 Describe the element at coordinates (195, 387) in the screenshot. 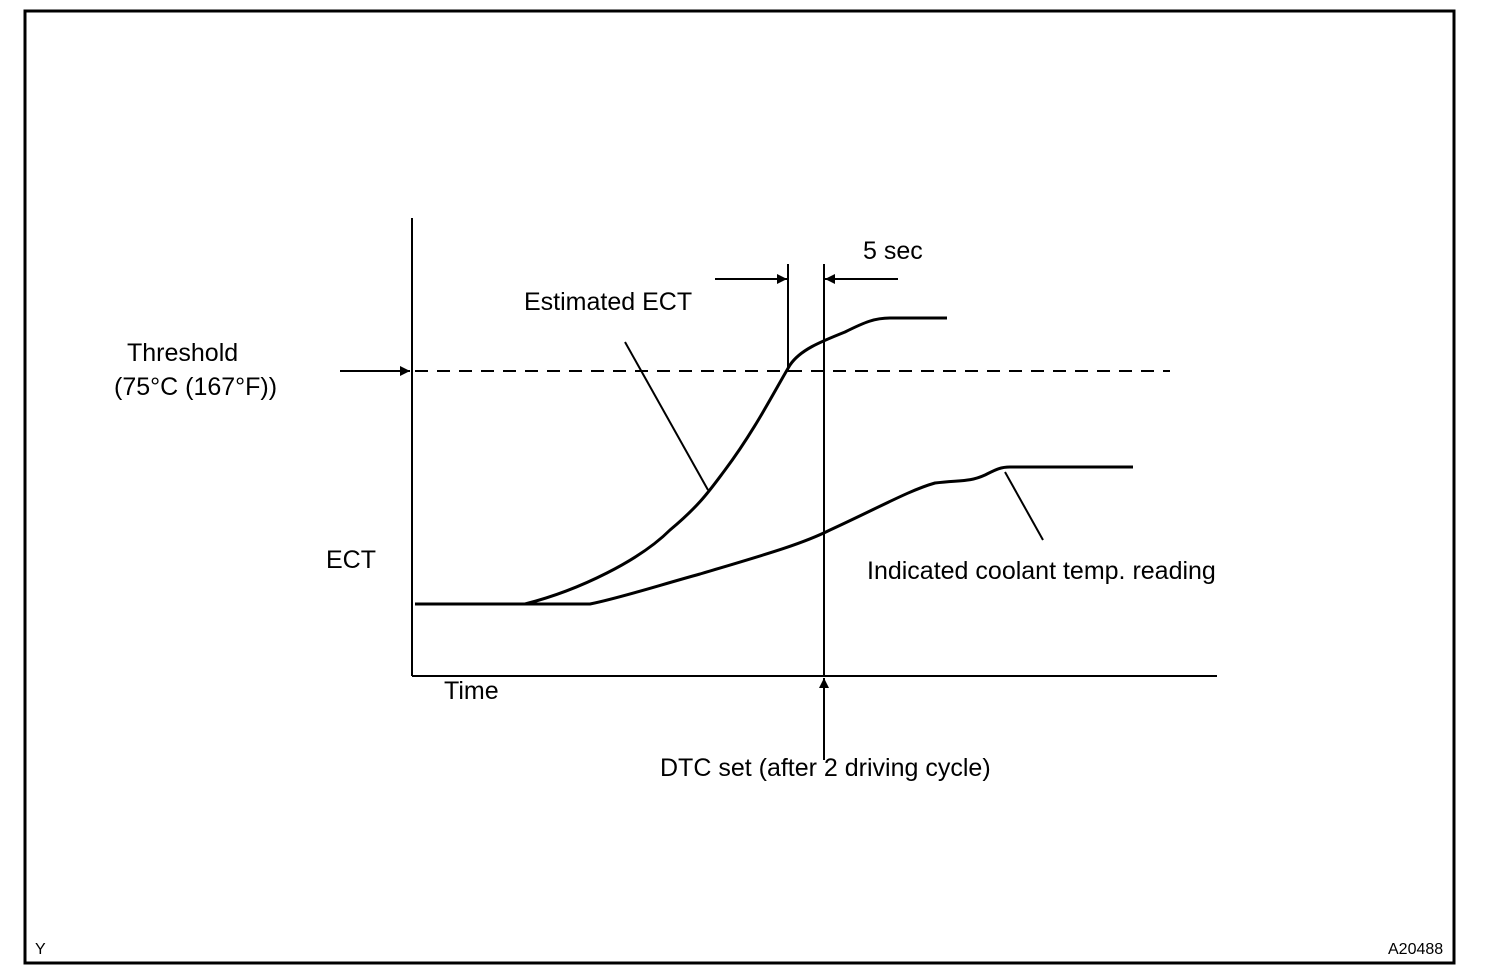

I see `threshold-value-label: (75°C (167°F))` at that location.